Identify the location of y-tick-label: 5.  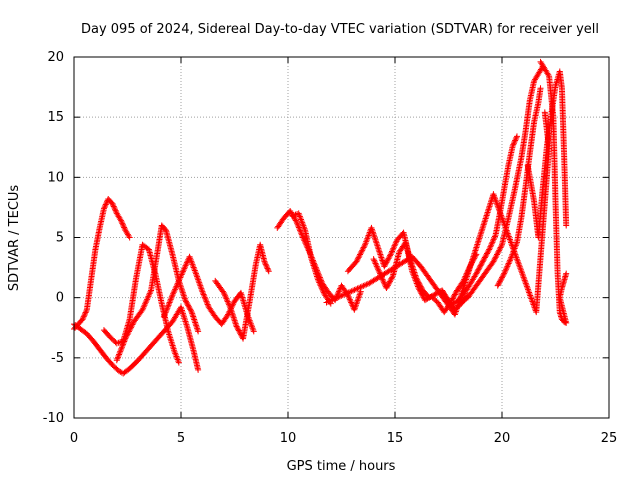
(60, 238).